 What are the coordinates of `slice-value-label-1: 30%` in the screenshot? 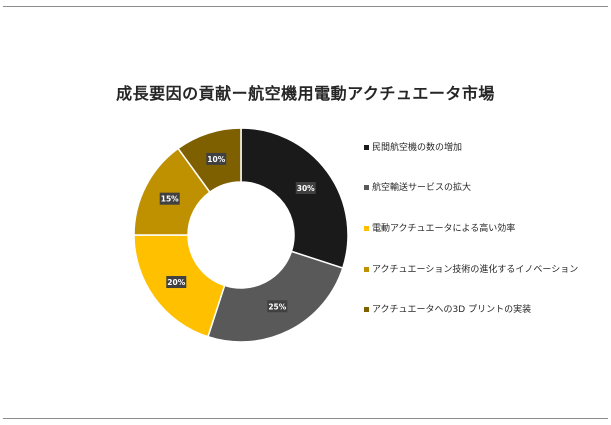 It's located at (305, 187).